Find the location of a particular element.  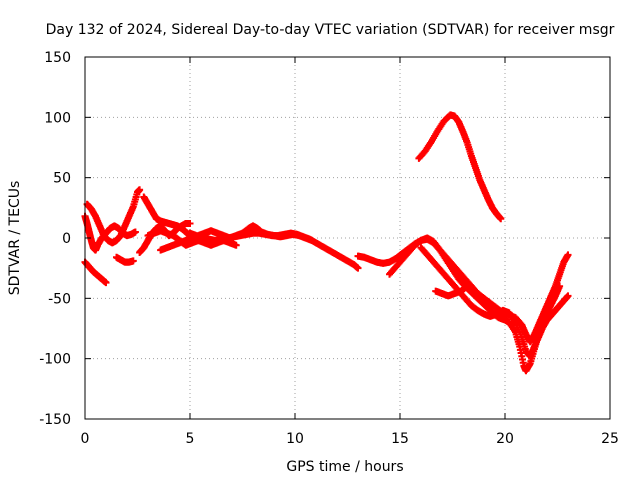

y-tick-label: -50 is located at coordinates (59, 299).